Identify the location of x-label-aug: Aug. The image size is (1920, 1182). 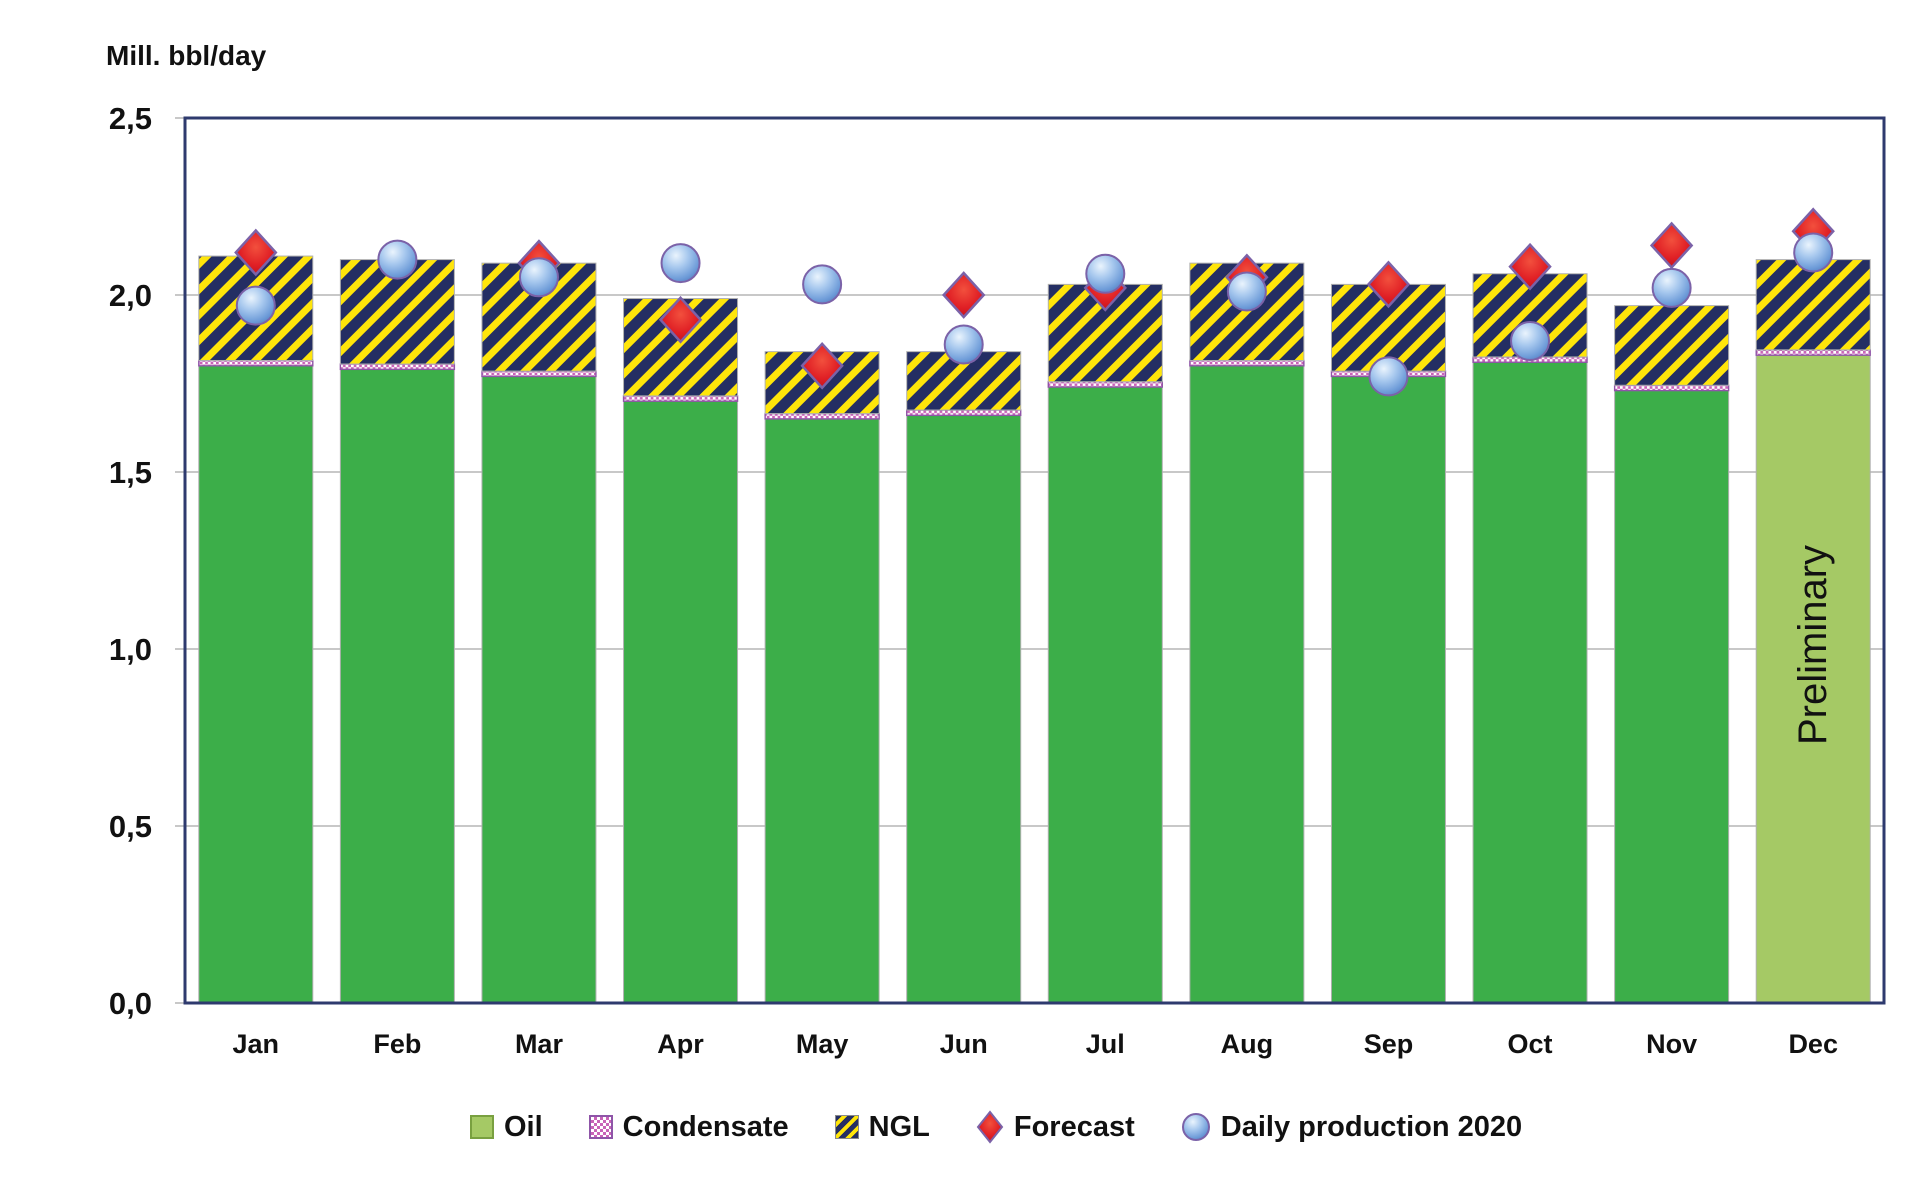
(1247, 1044).